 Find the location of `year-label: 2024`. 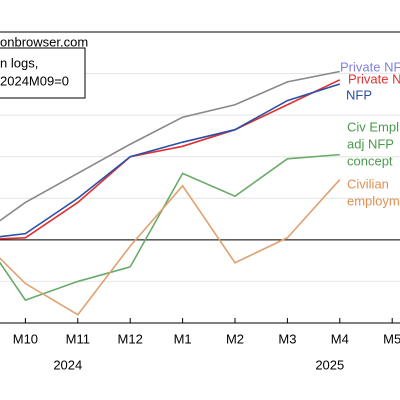

year-label: 2024 is located at coordinates (67, 364).